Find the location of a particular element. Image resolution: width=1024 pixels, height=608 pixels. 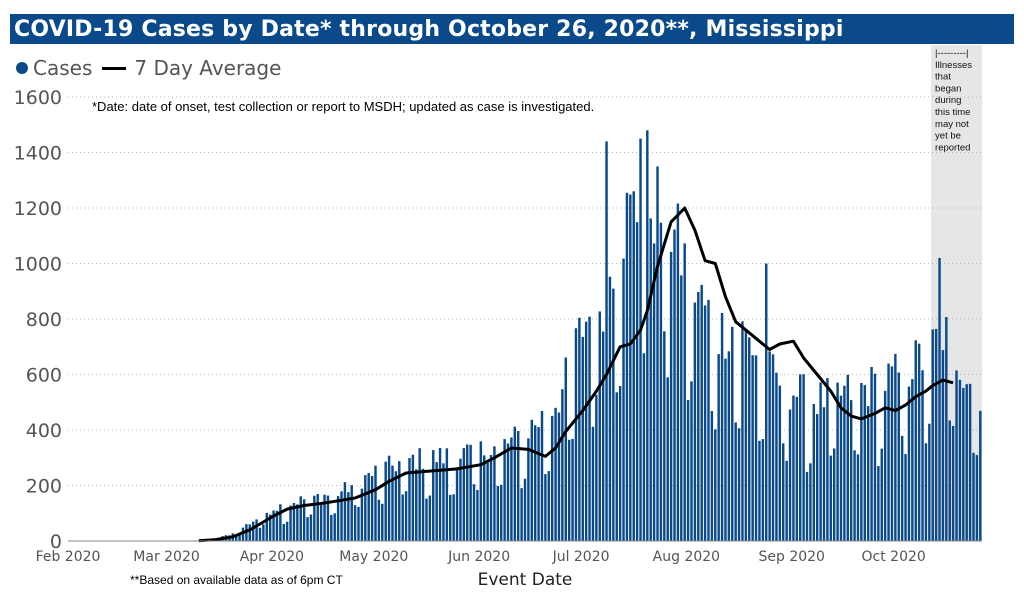

y-tick-label: 600 is located at coordinates (44, 376).